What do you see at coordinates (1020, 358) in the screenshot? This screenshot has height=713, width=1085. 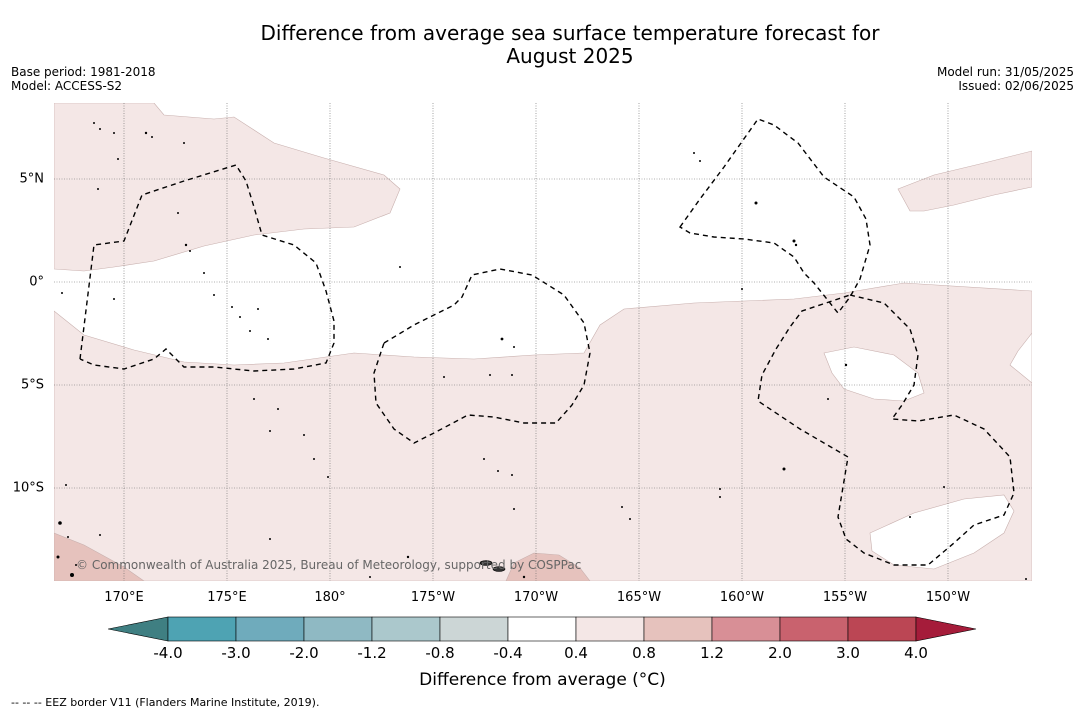 I see `neutral-region-east-edge` at bounding box center [1020, 358].